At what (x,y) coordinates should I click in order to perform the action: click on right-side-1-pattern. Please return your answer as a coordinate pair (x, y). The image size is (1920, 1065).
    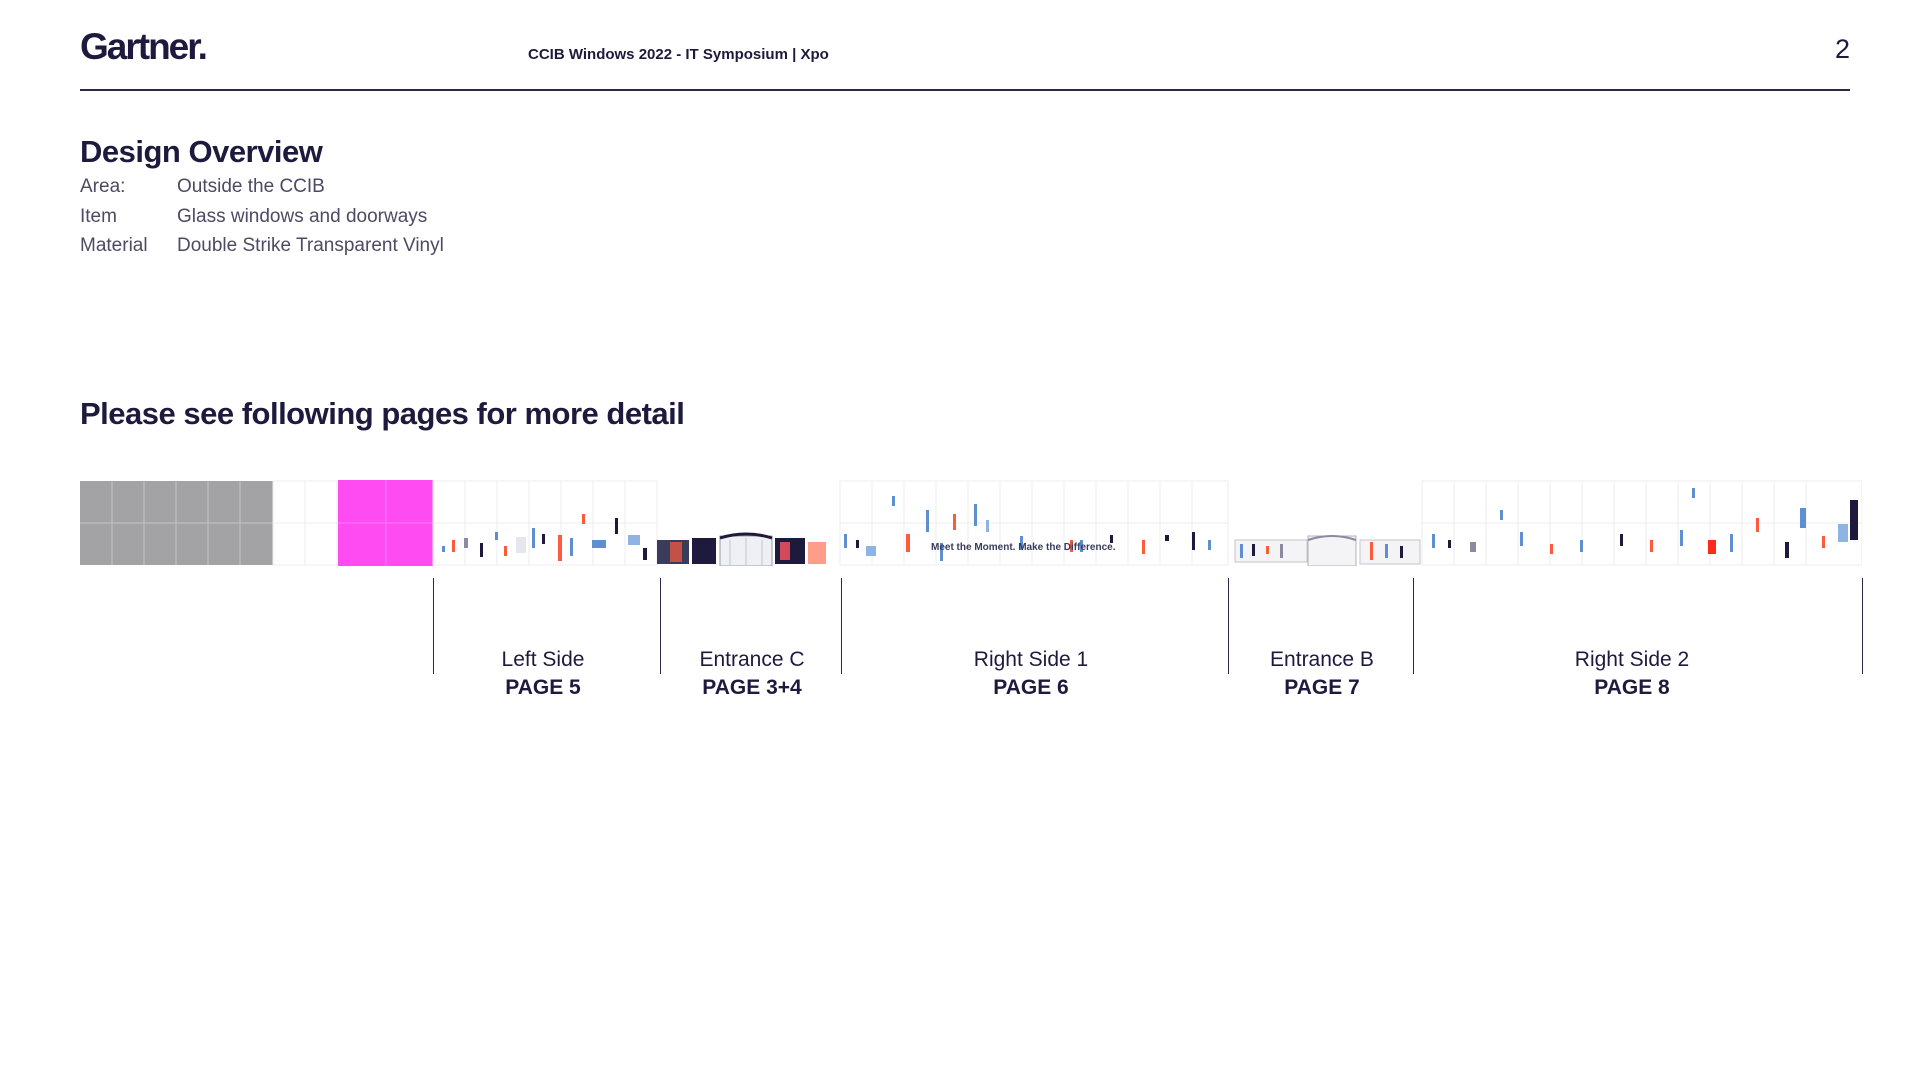
    Looking at the image, I should click on (1027, 528).